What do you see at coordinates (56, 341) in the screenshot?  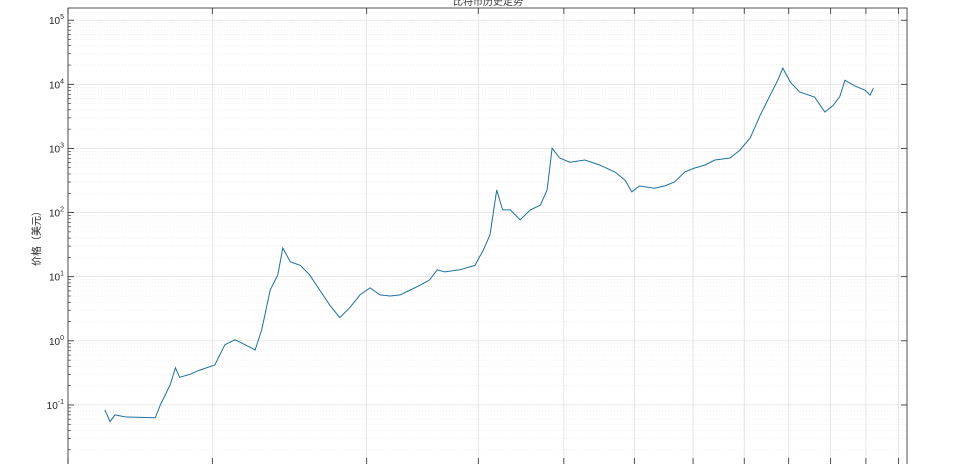 I see `y-tick-label: 10⁰` at bounding box center [56, 341].